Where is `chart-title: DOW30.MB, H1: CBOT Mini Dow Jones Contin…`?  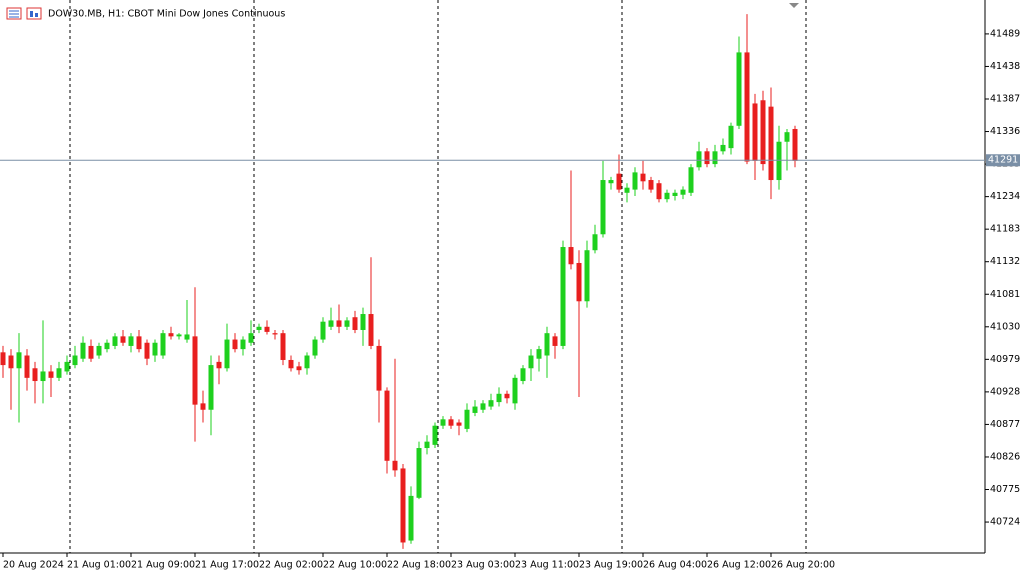 chart-title: DOW30.MB, H1: CBOT Mini Dow Jones Contin… is located at coordinates (166, 14).